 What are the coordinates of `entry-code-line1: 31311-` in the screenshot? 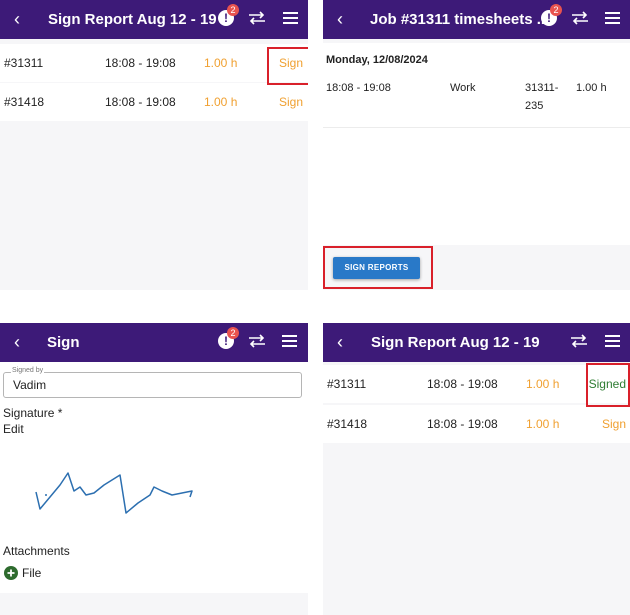 It's located at (542, 88).